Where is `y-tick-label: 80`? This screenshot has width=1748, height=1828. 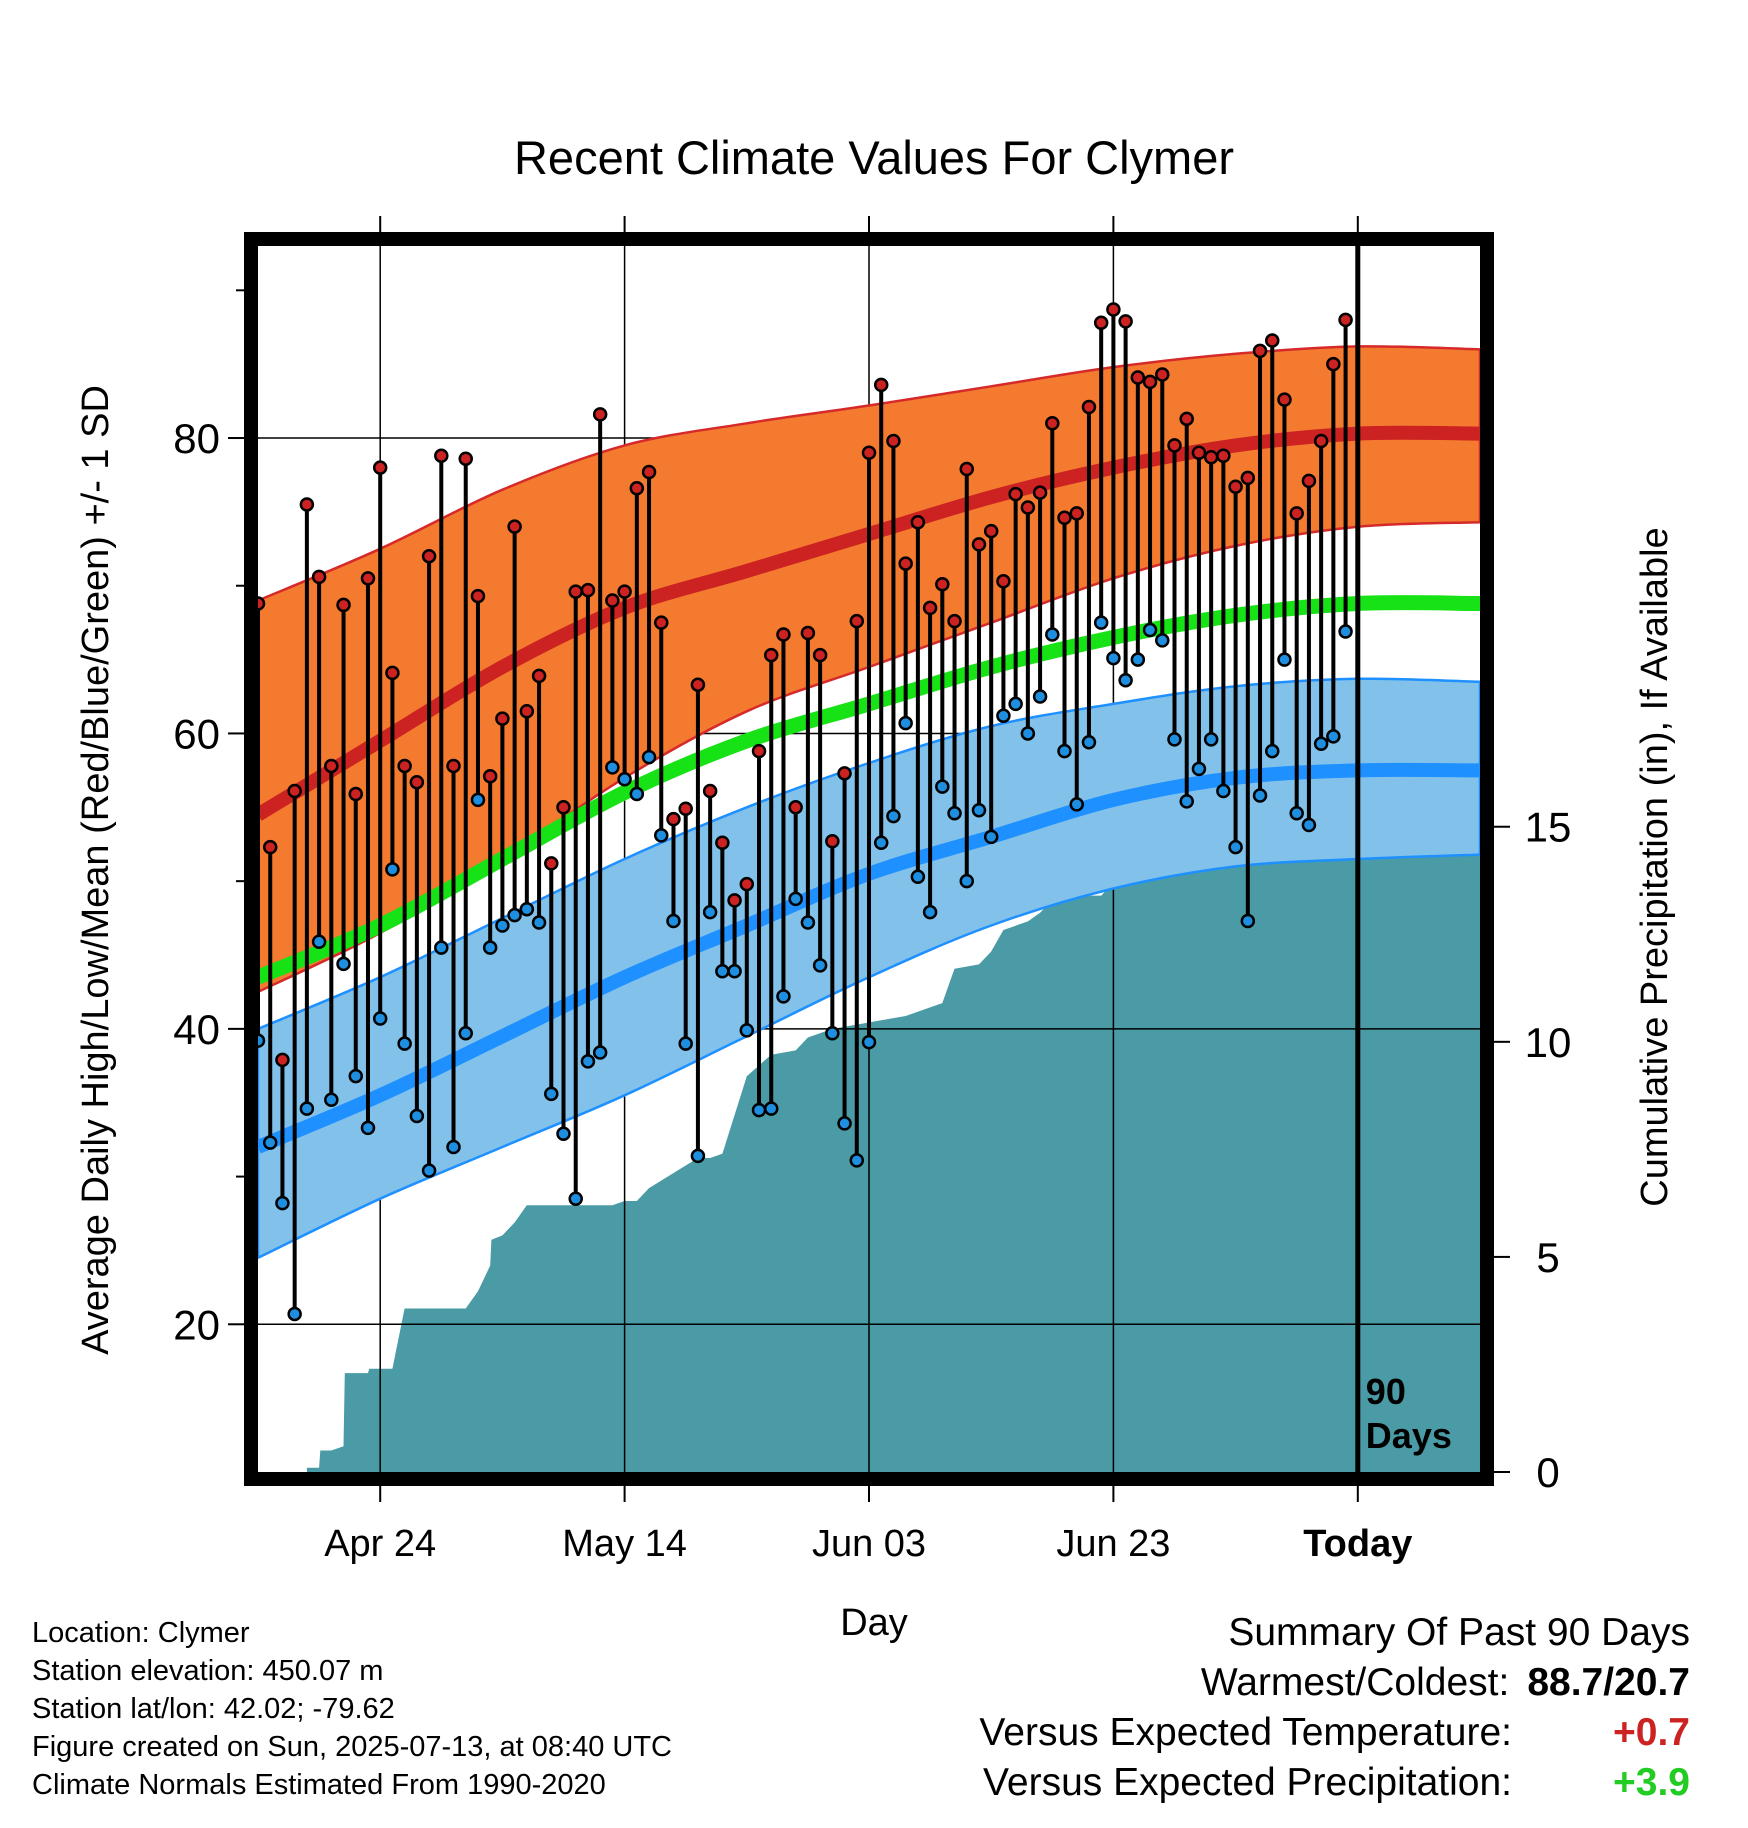
y-tick-label: 80 is located at coordinates (196, 438).